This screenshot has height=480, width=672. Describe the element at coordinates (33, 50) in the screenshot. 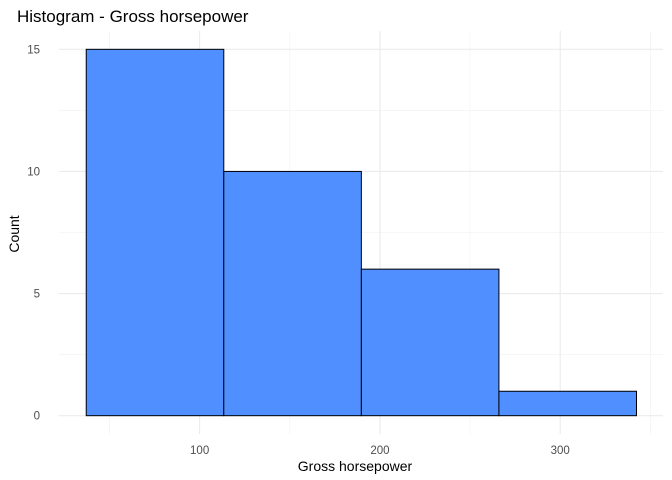

I see `y-tick-label: 15` at that location.